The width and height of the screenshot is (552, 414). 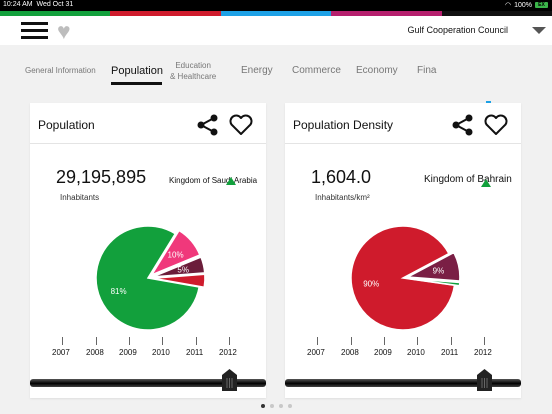 I want to click on strip-blue, so click(x=276, y=13).